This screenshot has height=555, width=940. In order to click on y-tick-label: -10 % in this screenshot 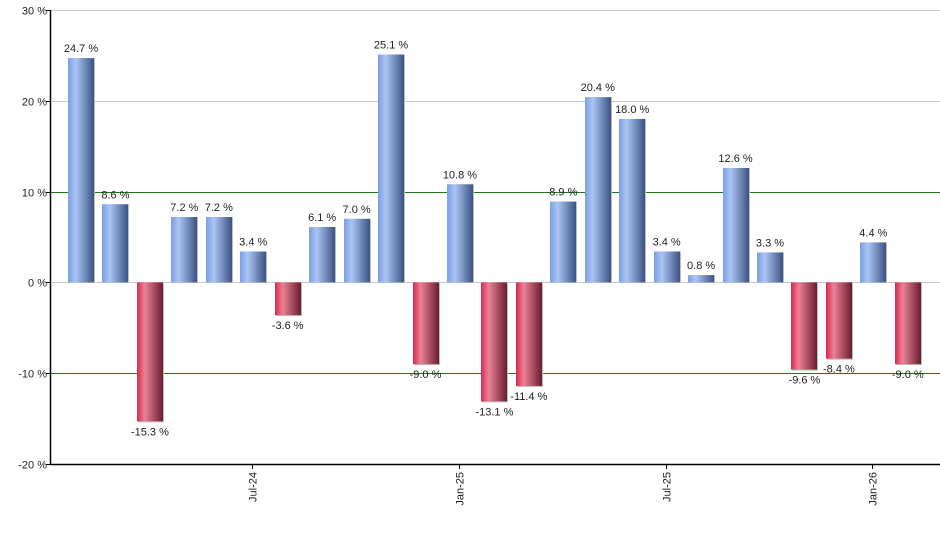, I will do `click(32, 375)`.